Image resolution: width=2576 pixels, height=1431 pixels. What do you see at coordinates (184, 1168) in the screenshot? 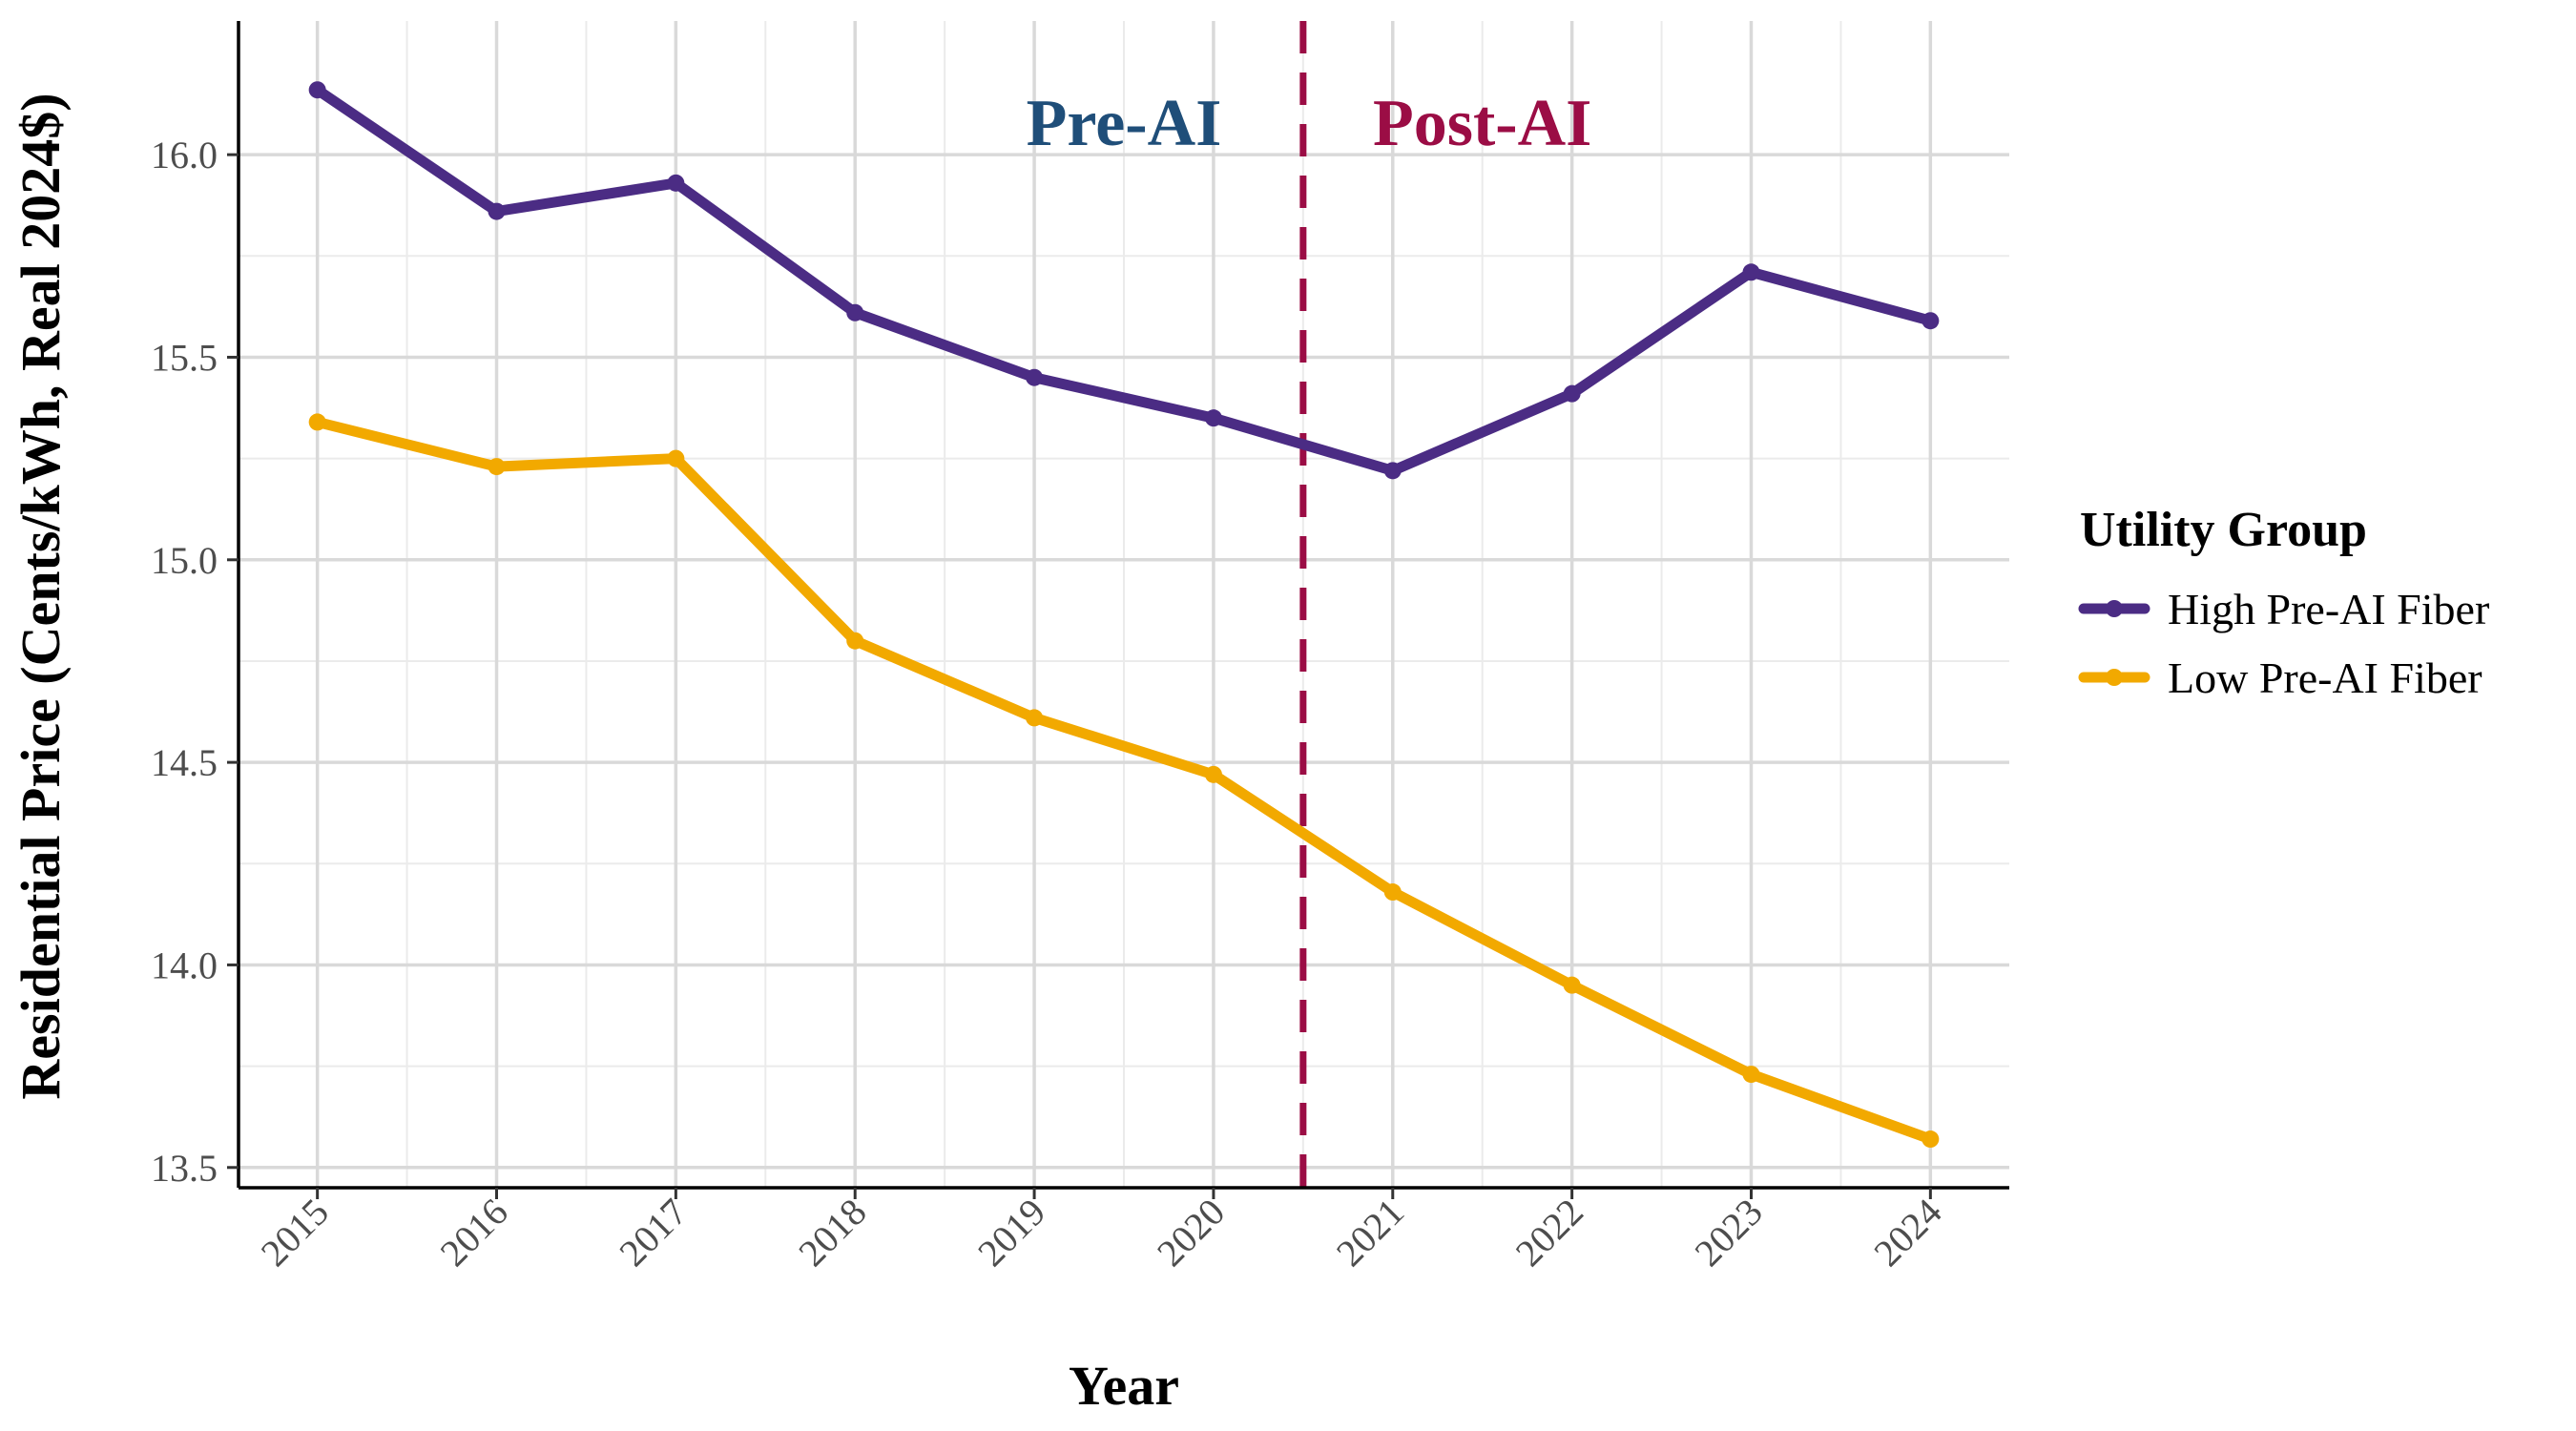
I see `y-tick-label: 13.5` at bounding box center [184, 1168].